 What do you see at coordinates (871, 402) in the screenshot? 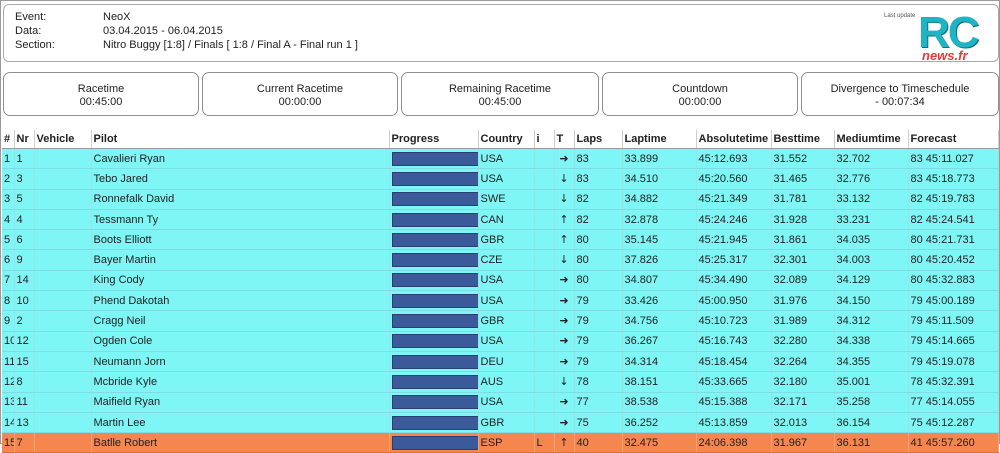
I see `cell-mediumtime: 35.258` at bounding box center [871, 402].